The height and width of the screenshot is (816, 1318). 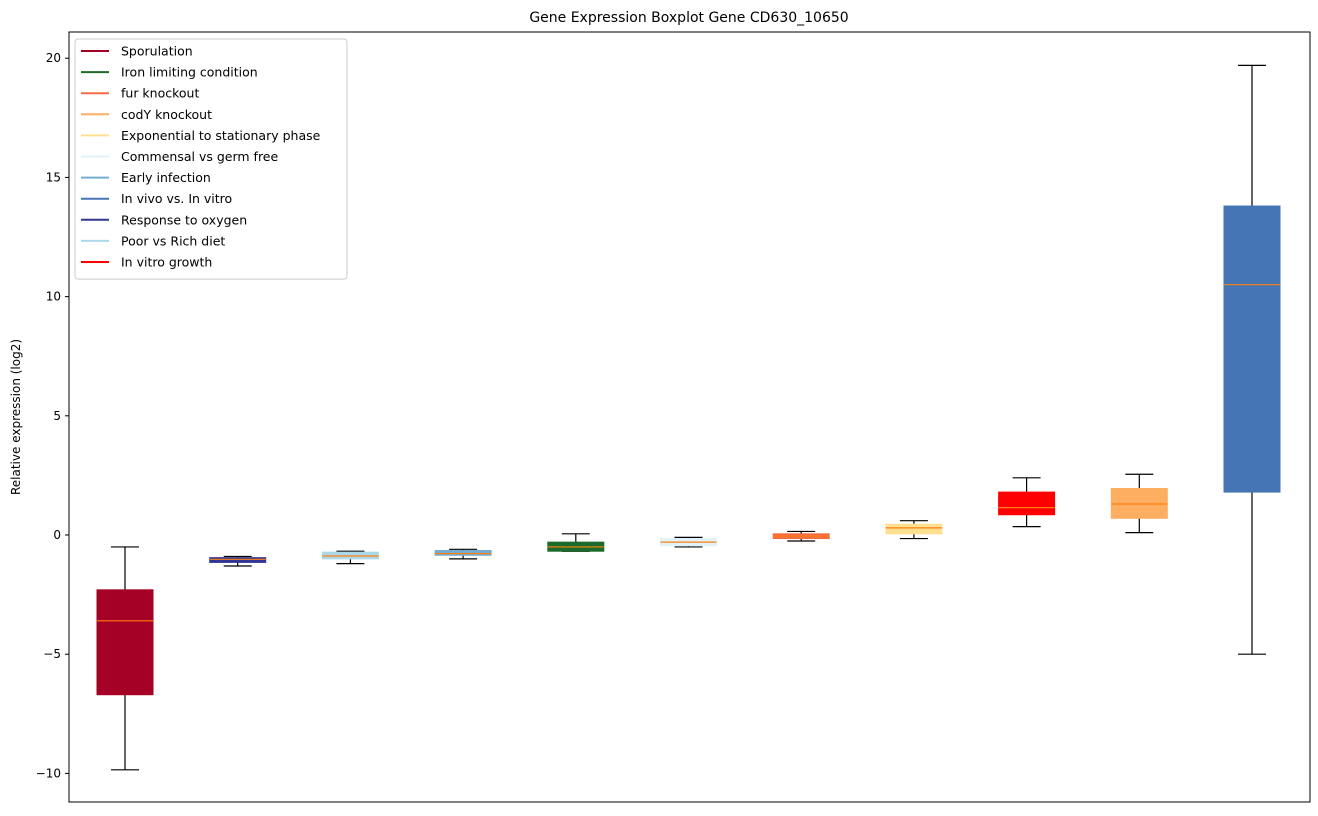 I want to click on legend-label: Early infection, so click(x=166, y=177).